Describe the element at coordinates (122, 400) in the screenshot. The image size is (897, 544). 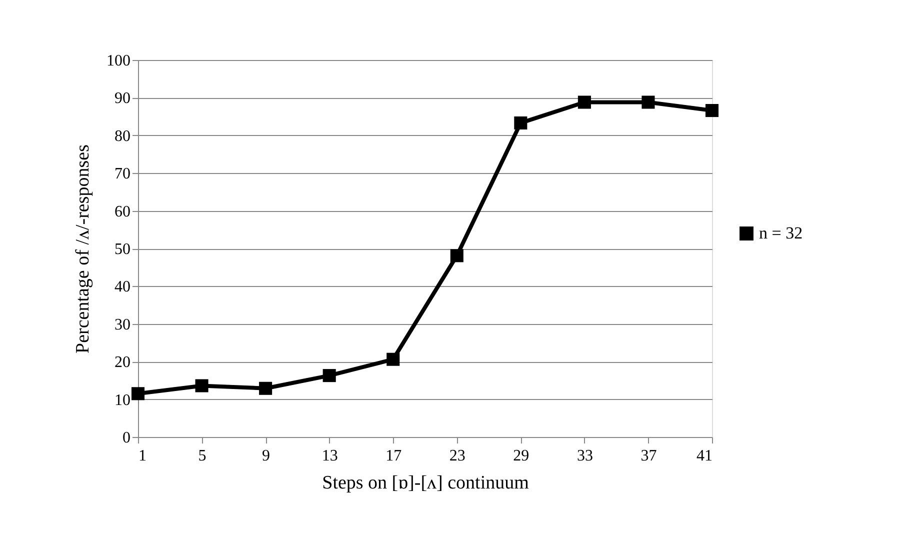
I see `y-tick-label: 10` at that location.